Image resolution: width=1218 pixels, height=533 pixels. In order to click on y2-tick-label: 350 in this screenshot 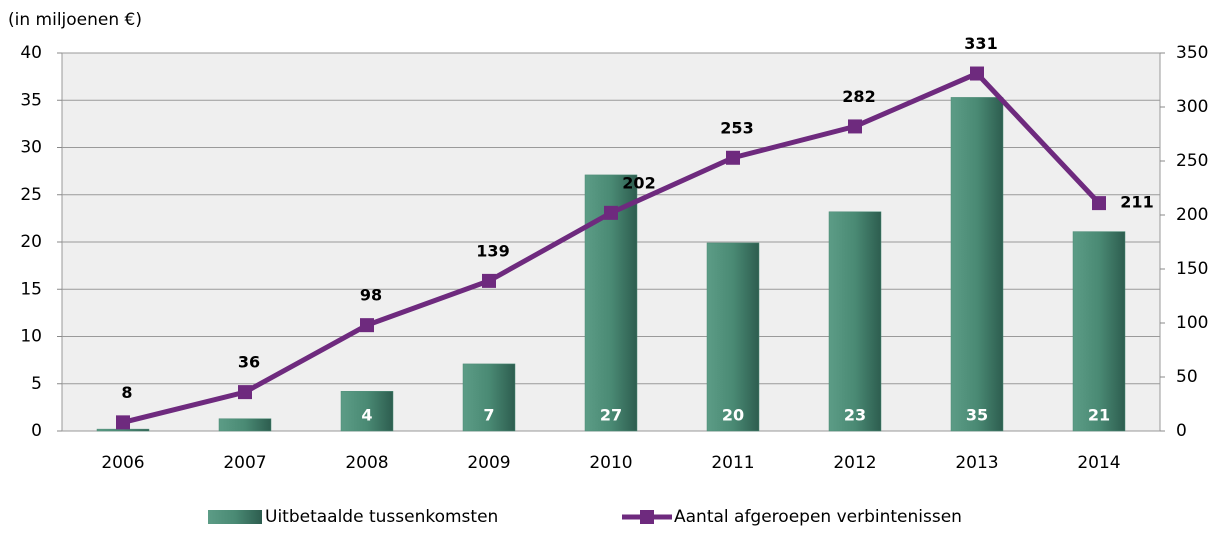, I will do `click(1192, 53)`.